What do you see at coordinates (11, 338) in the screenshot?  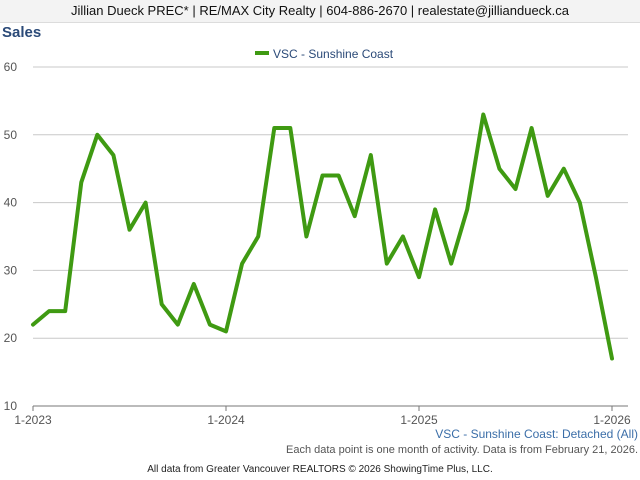 I see `y-tick-label: 20` at bounding box center [11, 338].